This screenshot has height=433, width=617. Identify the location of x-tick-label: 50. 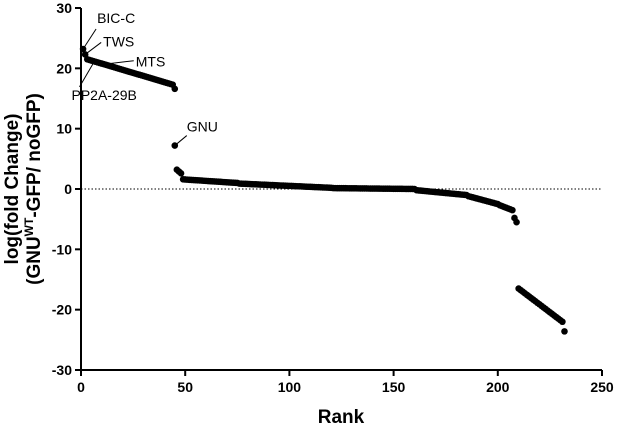
(185, 387).